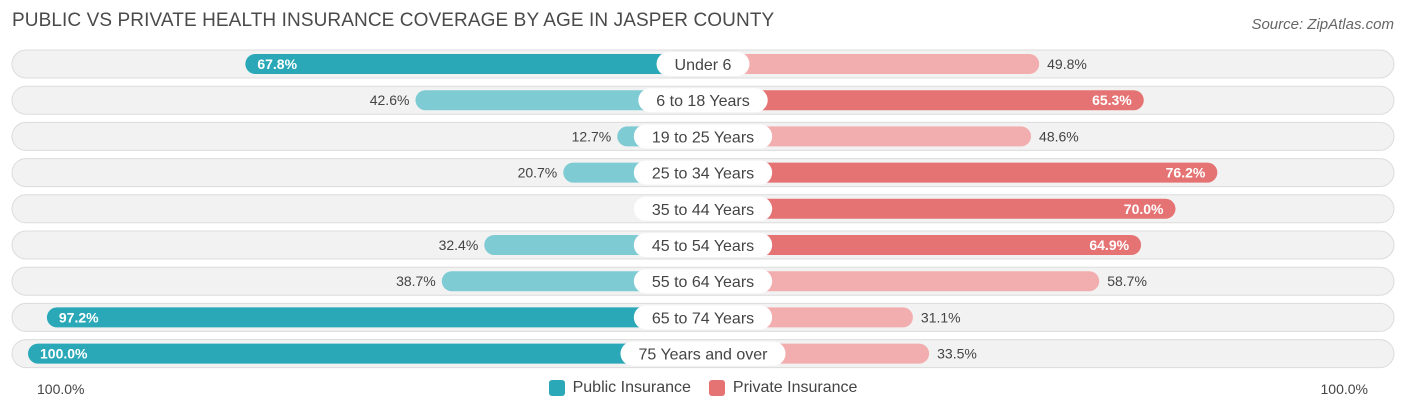  I want to click on legend-swatch-private, so click(716, 388).